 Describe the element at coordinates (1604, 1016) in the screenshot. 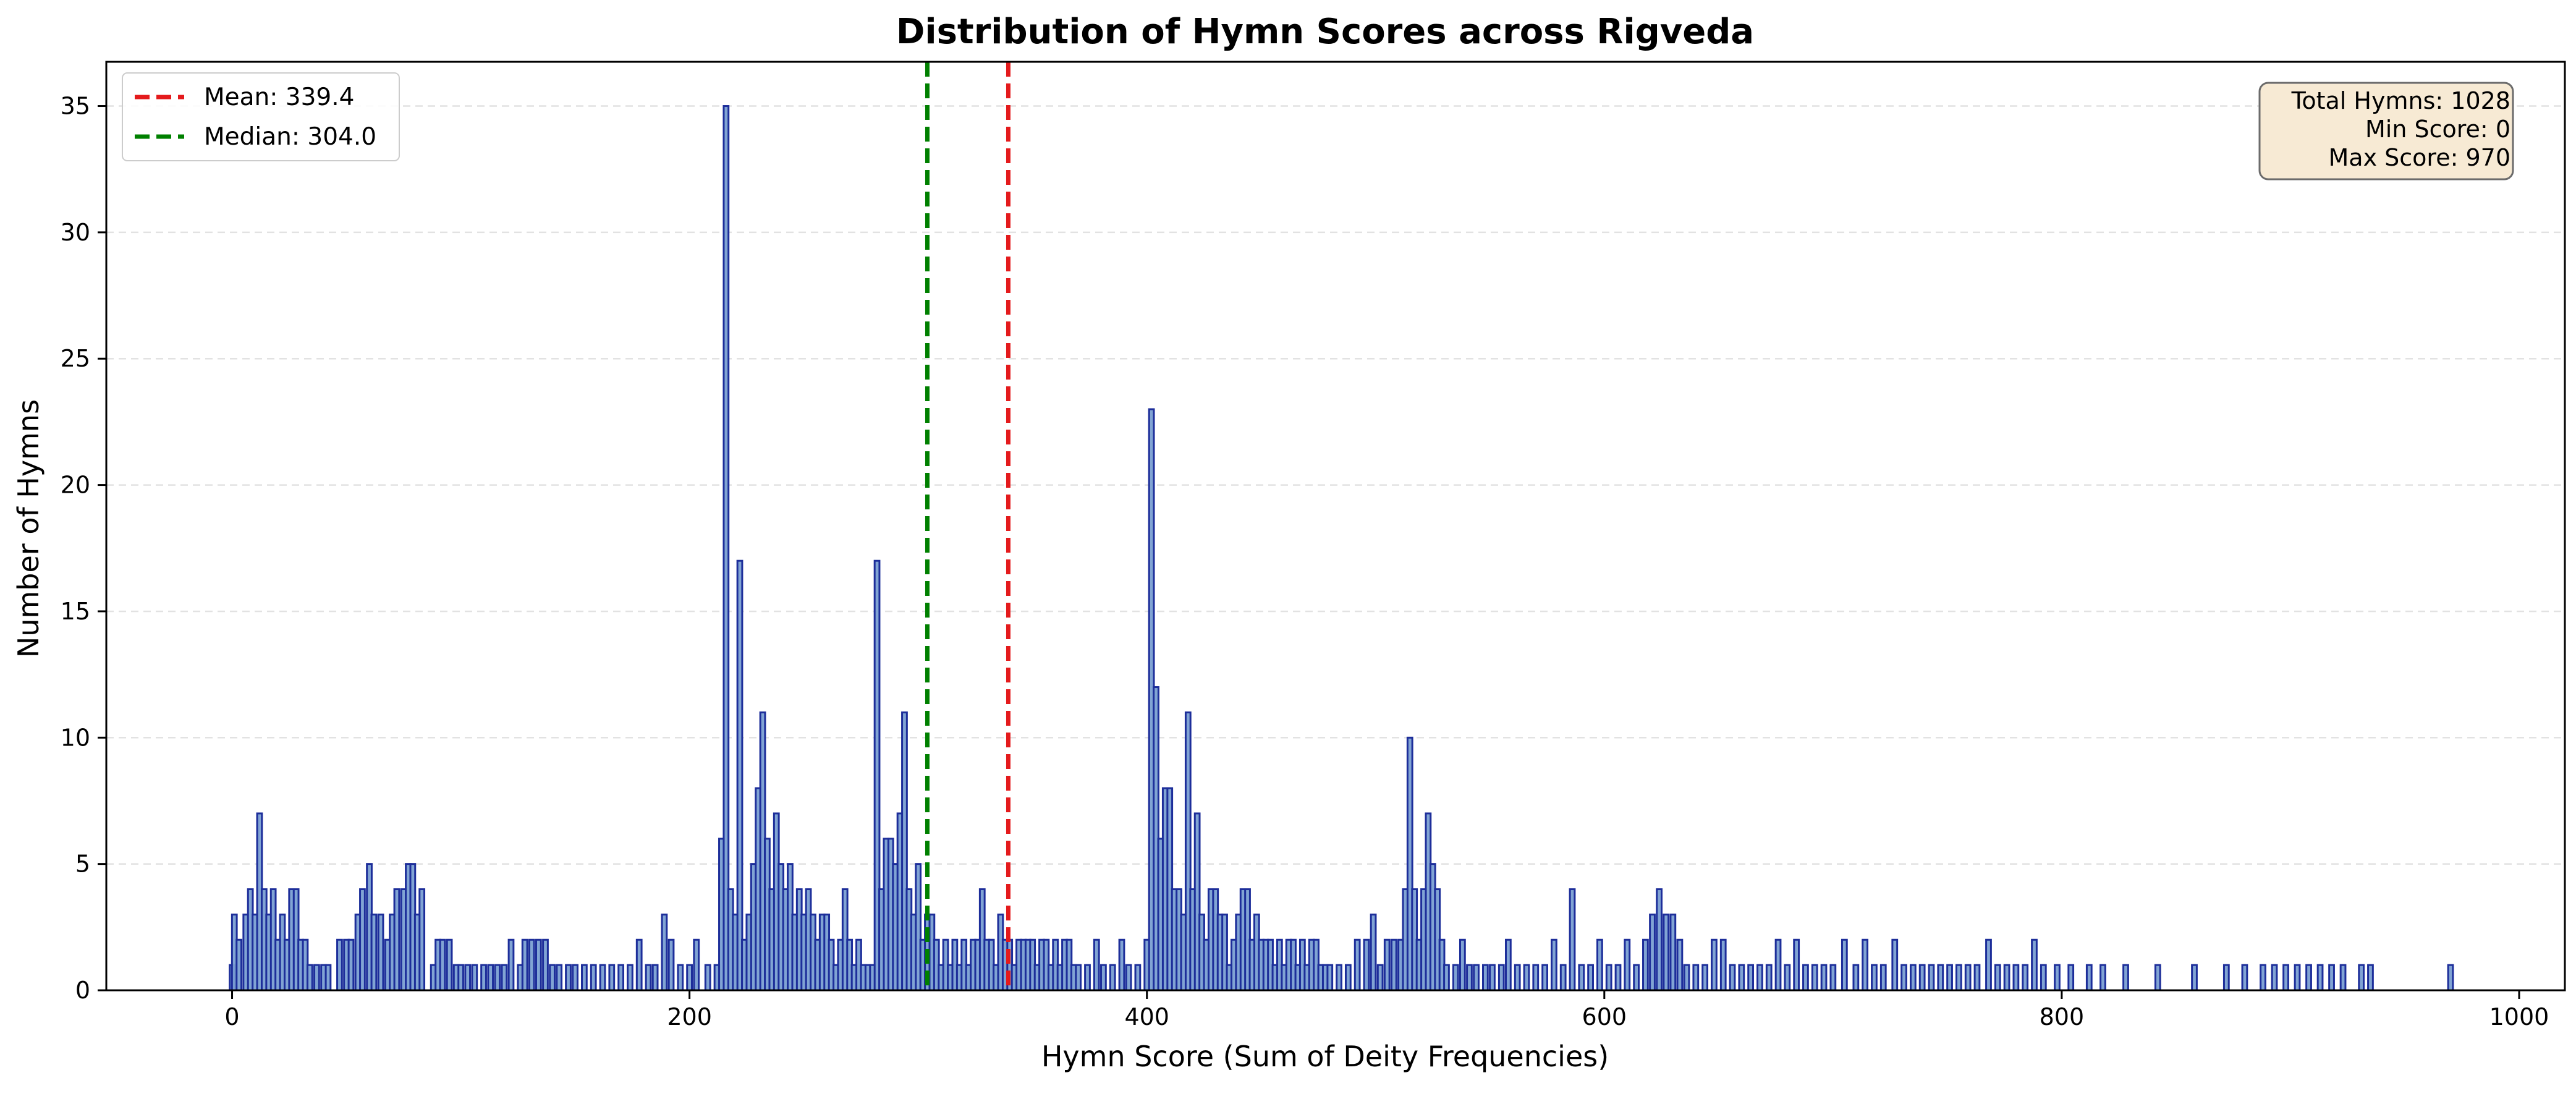

I see `x-tick-label: 600` at that location.